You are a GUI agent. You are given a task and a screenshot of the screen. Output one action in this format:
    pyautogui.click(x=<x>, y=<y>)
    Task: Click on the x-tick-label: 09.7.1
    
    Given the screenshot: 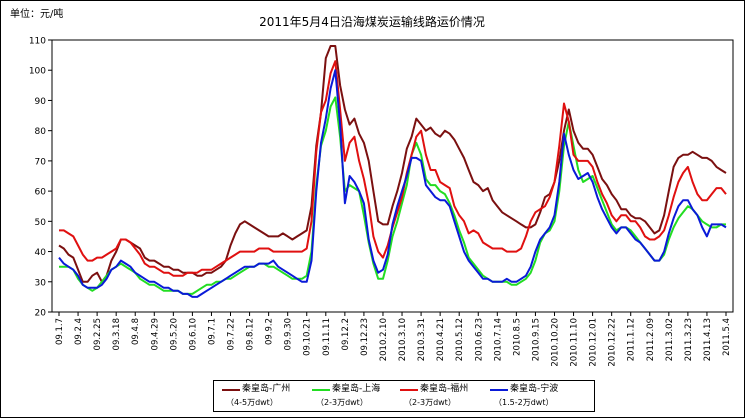 What is the action you would take?
    pyautogui.click(x=212, y=331)
    